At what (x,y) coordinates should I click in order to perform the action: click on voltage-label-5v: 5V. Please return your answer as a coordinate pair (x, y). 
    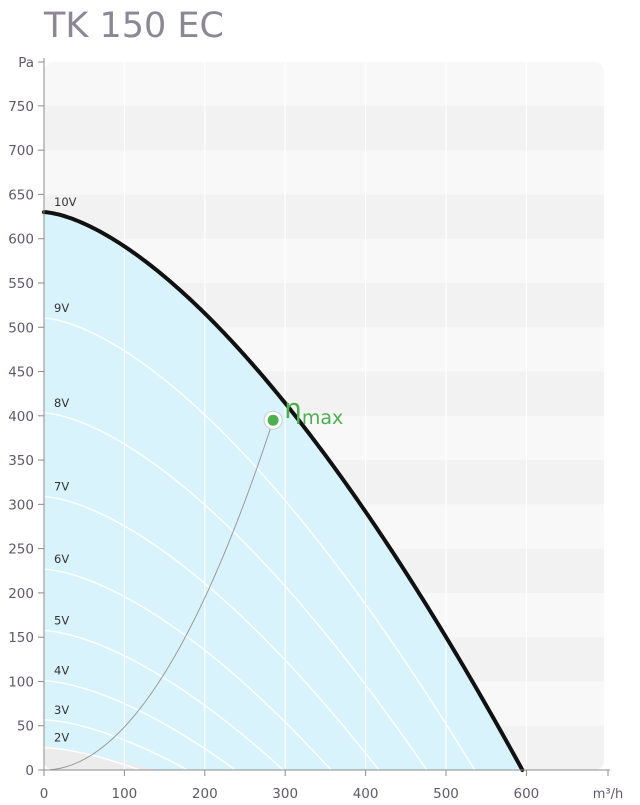
    Looking at the image, I should click on (61, 621).